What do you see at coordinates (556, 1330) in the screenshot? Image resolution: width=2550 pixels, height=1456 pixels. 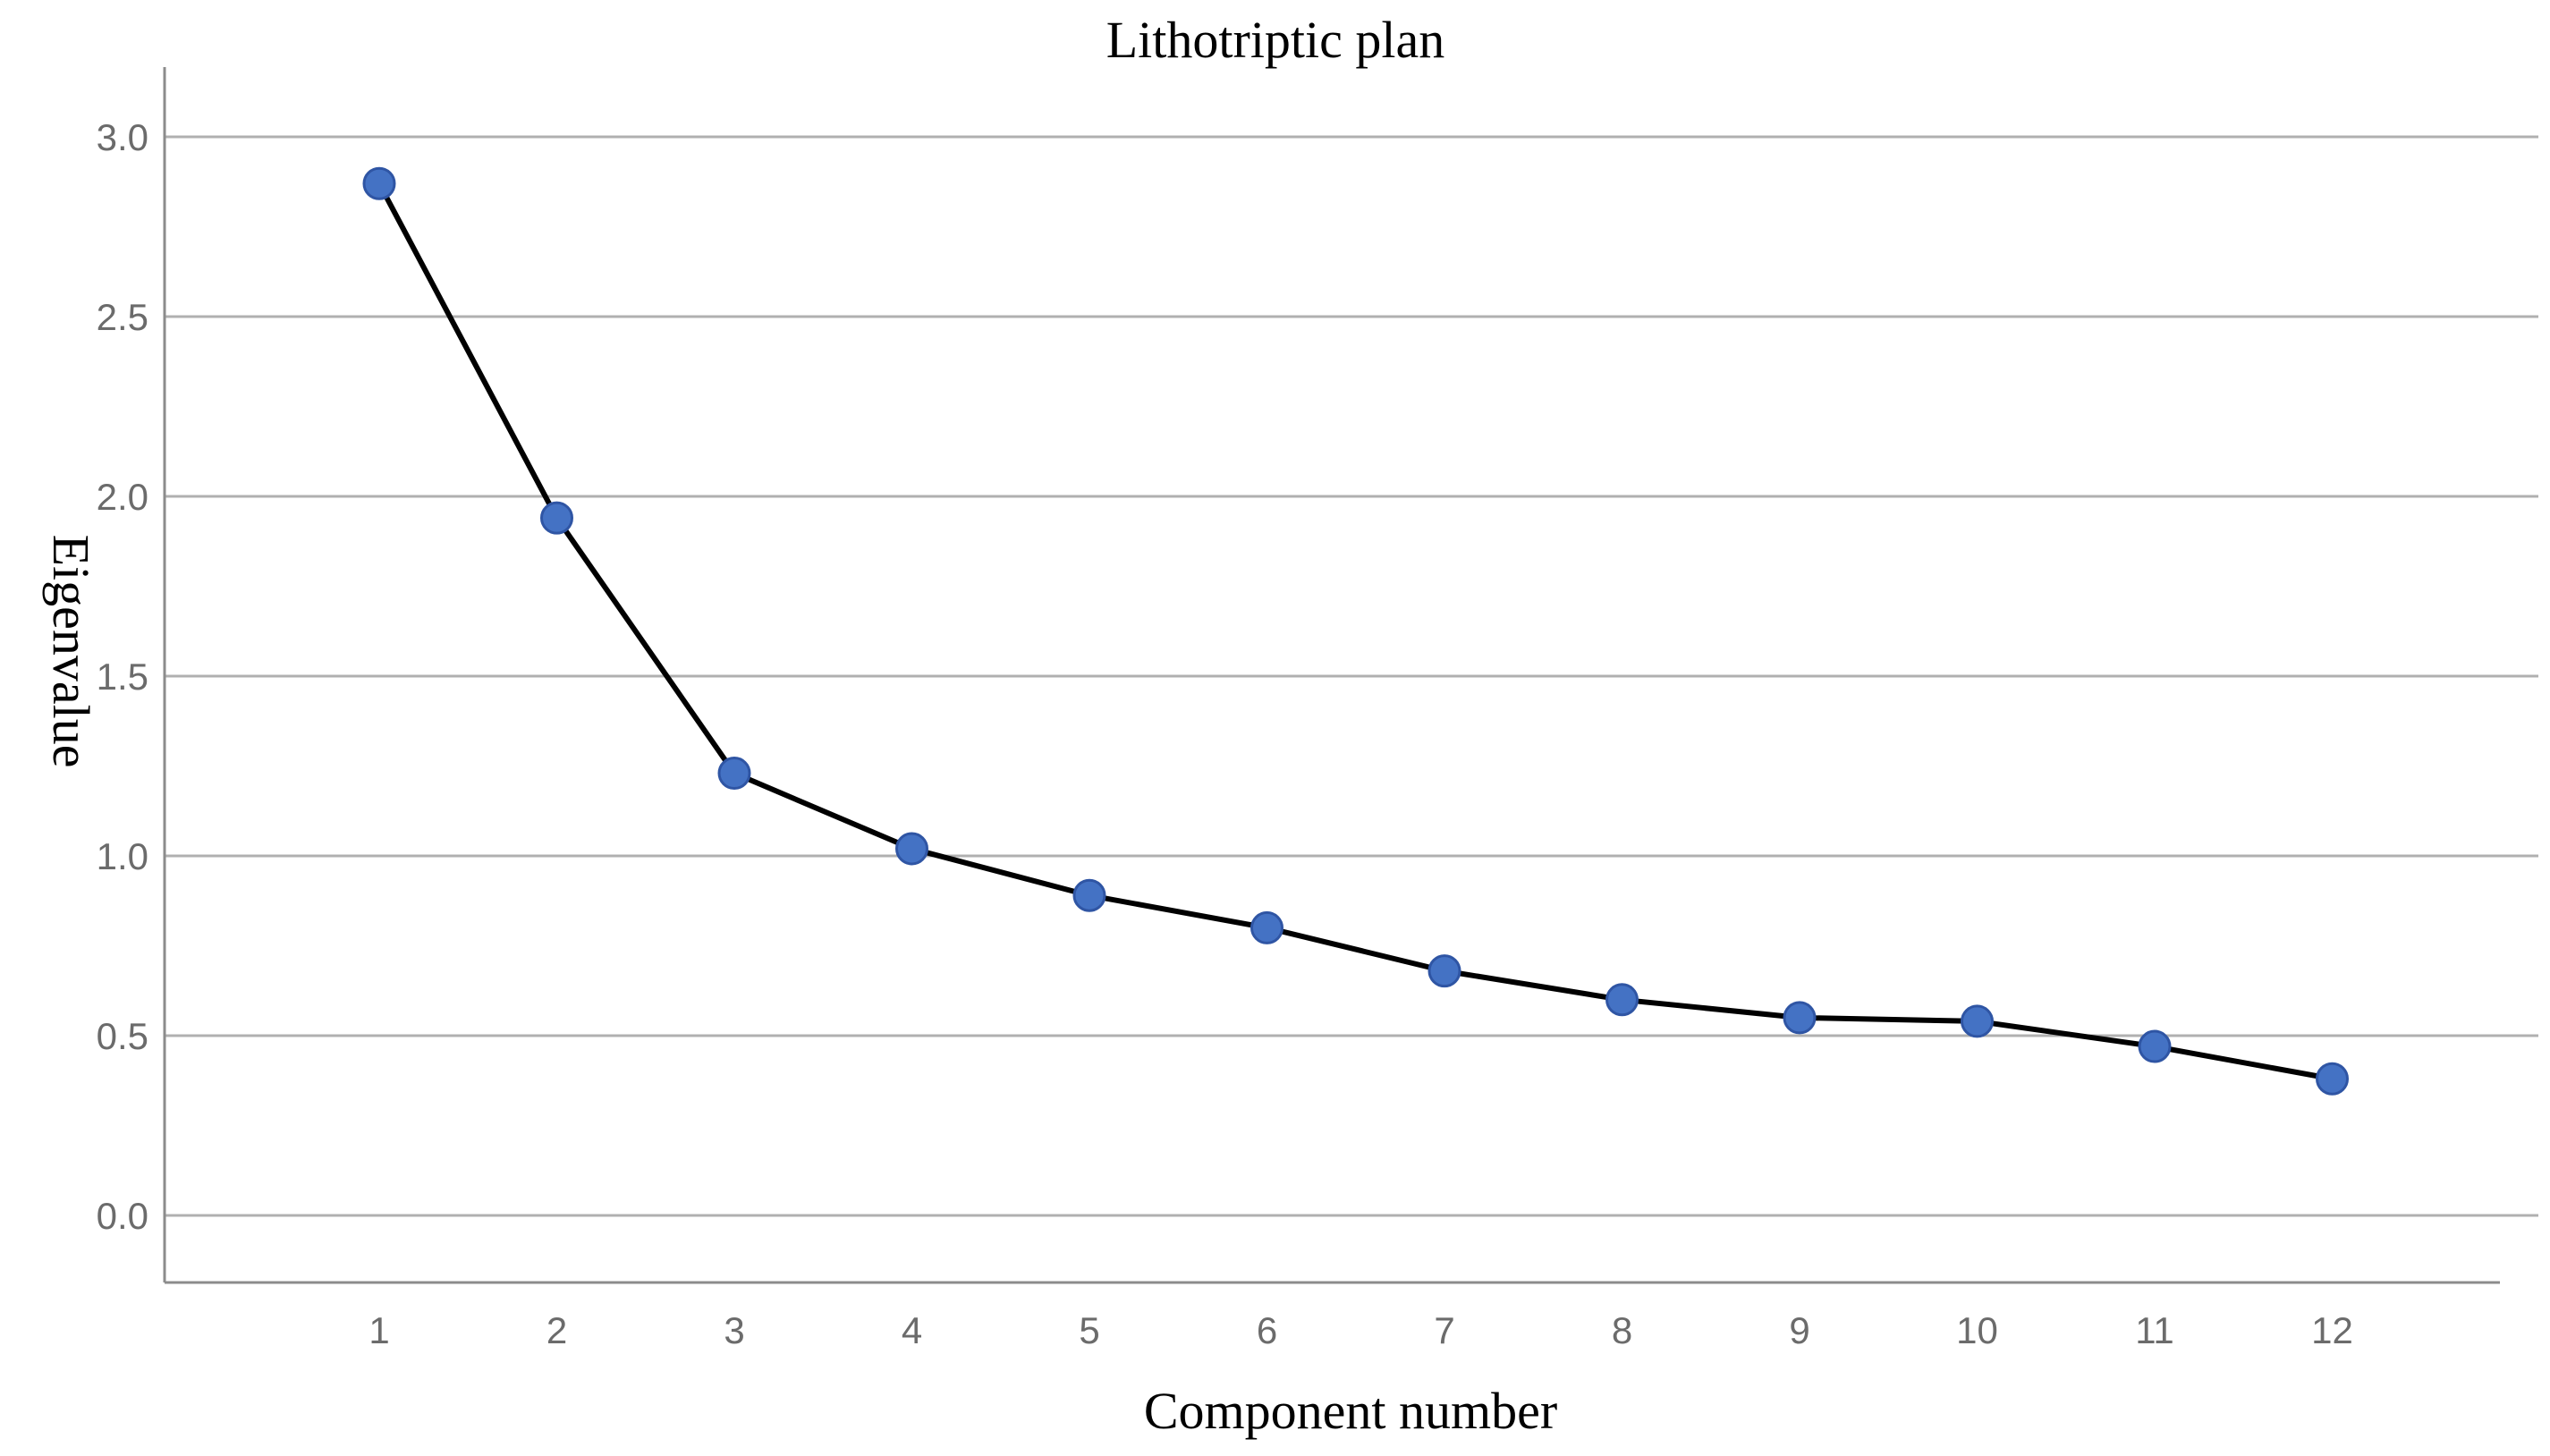 I see `x-tick-label: 2` at bounding box center [556, 1330].